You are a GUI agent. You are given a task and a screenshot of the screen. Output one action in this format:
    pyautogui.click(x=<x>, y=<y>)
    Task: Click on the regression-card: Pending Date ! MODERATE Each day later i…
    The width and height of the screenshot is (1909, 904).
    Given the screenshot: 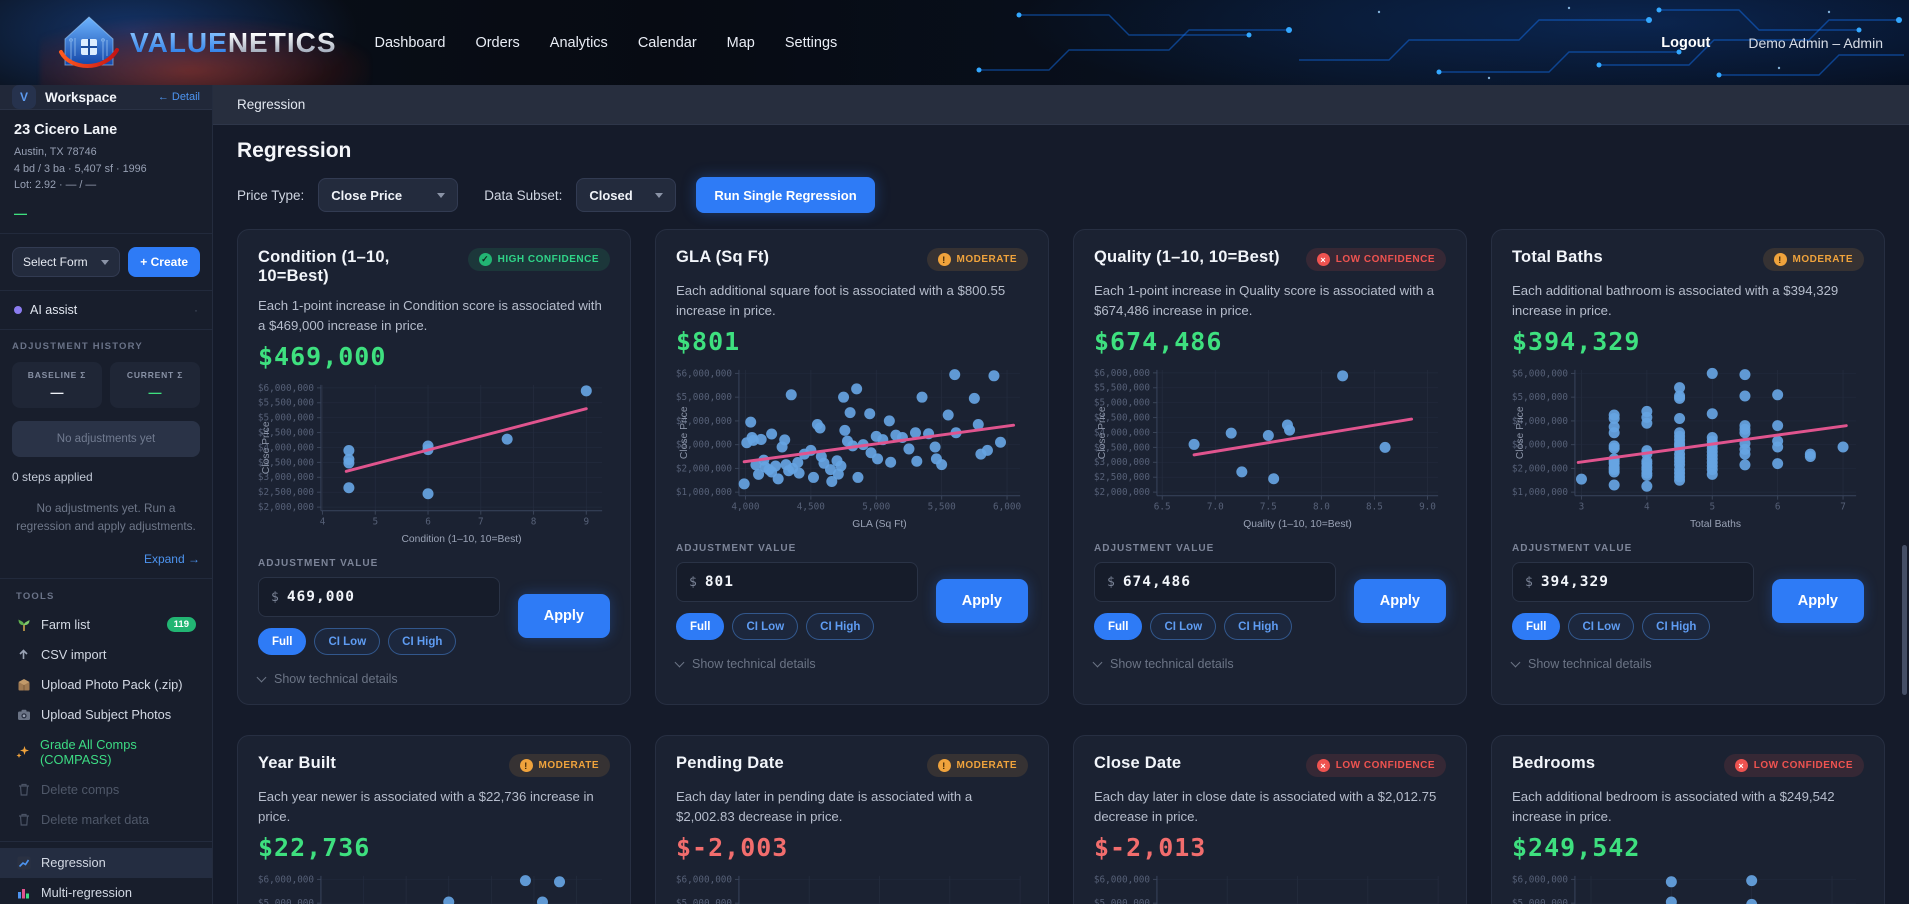 What is the action you would take?
    pyautogui.click(x=852, y=819)
    